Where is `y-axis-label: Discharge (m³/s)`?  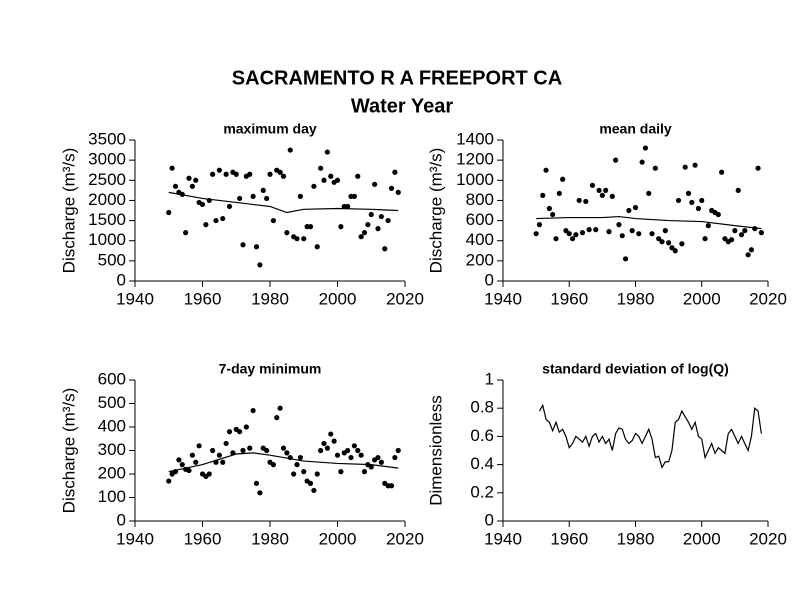 y-axis-label: Discharge (m³/s) is located at coordinates (435, 211).